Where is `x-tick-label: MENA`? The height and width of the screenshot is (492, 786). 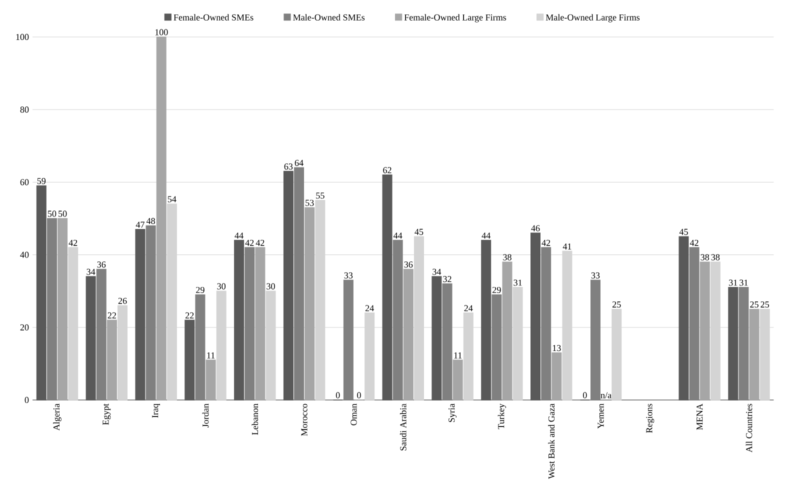 x-tick-label: MENA is located at coordinates (699, 416).